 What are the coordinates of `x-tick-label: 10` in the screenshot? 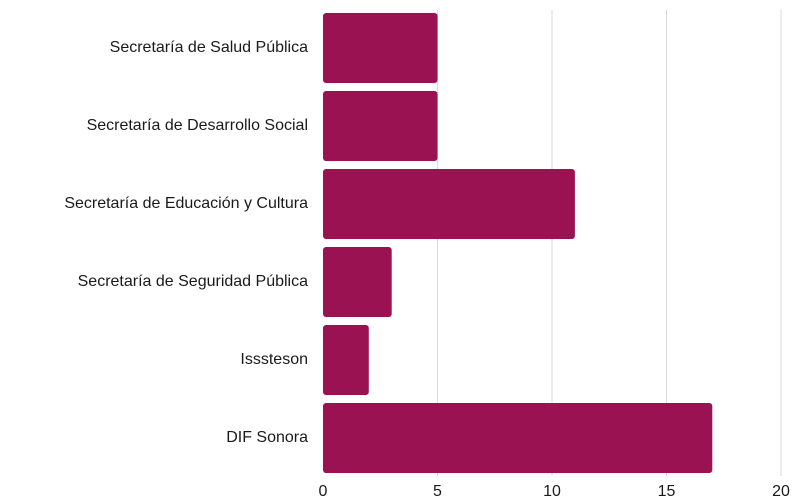 It's located at (552, 491).